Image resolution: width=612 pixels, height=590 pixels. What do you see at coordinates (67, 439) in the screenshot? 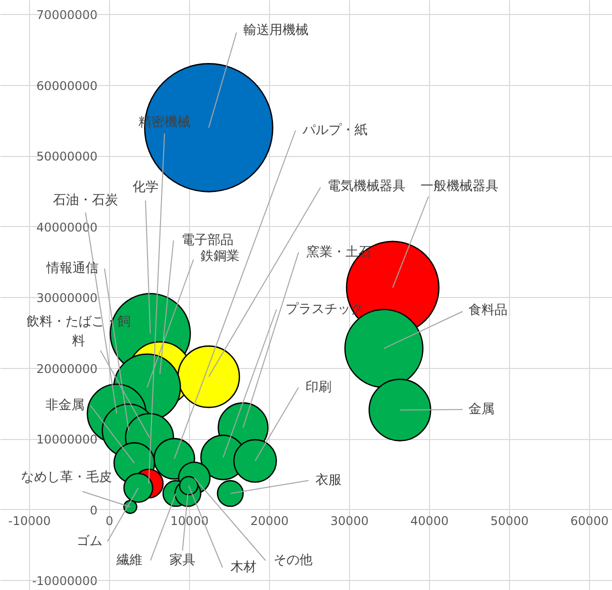
I see `y-tick-label: 10000000` at bounding box center [67, 439].